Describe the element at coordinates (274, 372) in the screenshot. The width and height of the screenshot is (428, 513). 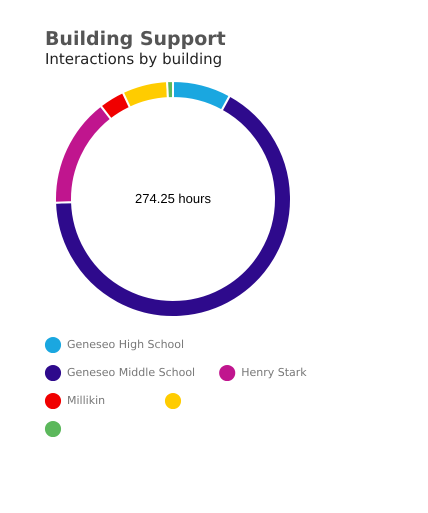
I see `legend-label: Henry Stark` at that location.